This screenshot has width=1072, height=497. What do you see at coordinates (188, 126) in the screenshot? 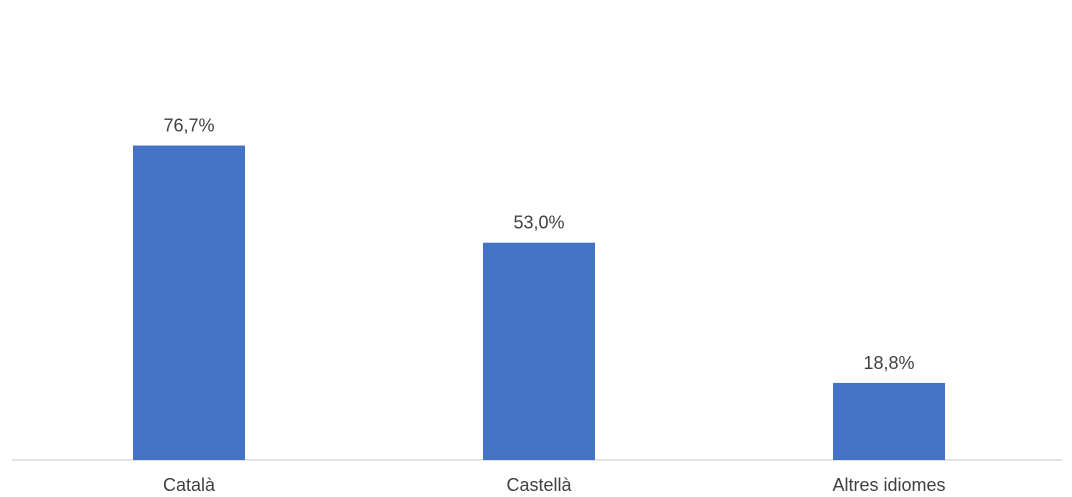
I see `data-label-0: 76,7%` at bounding box center [188, 126].